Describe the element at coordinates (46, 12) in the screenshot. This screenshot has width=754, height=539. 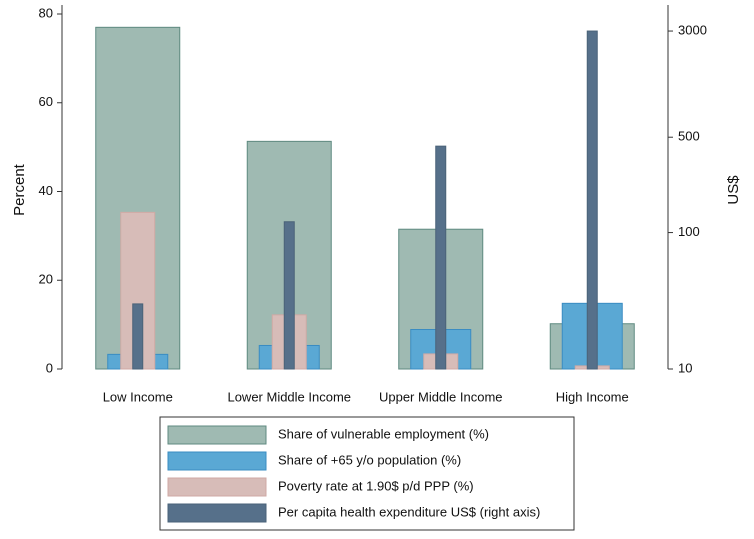
I see `y-tick-label: 80` at that location.